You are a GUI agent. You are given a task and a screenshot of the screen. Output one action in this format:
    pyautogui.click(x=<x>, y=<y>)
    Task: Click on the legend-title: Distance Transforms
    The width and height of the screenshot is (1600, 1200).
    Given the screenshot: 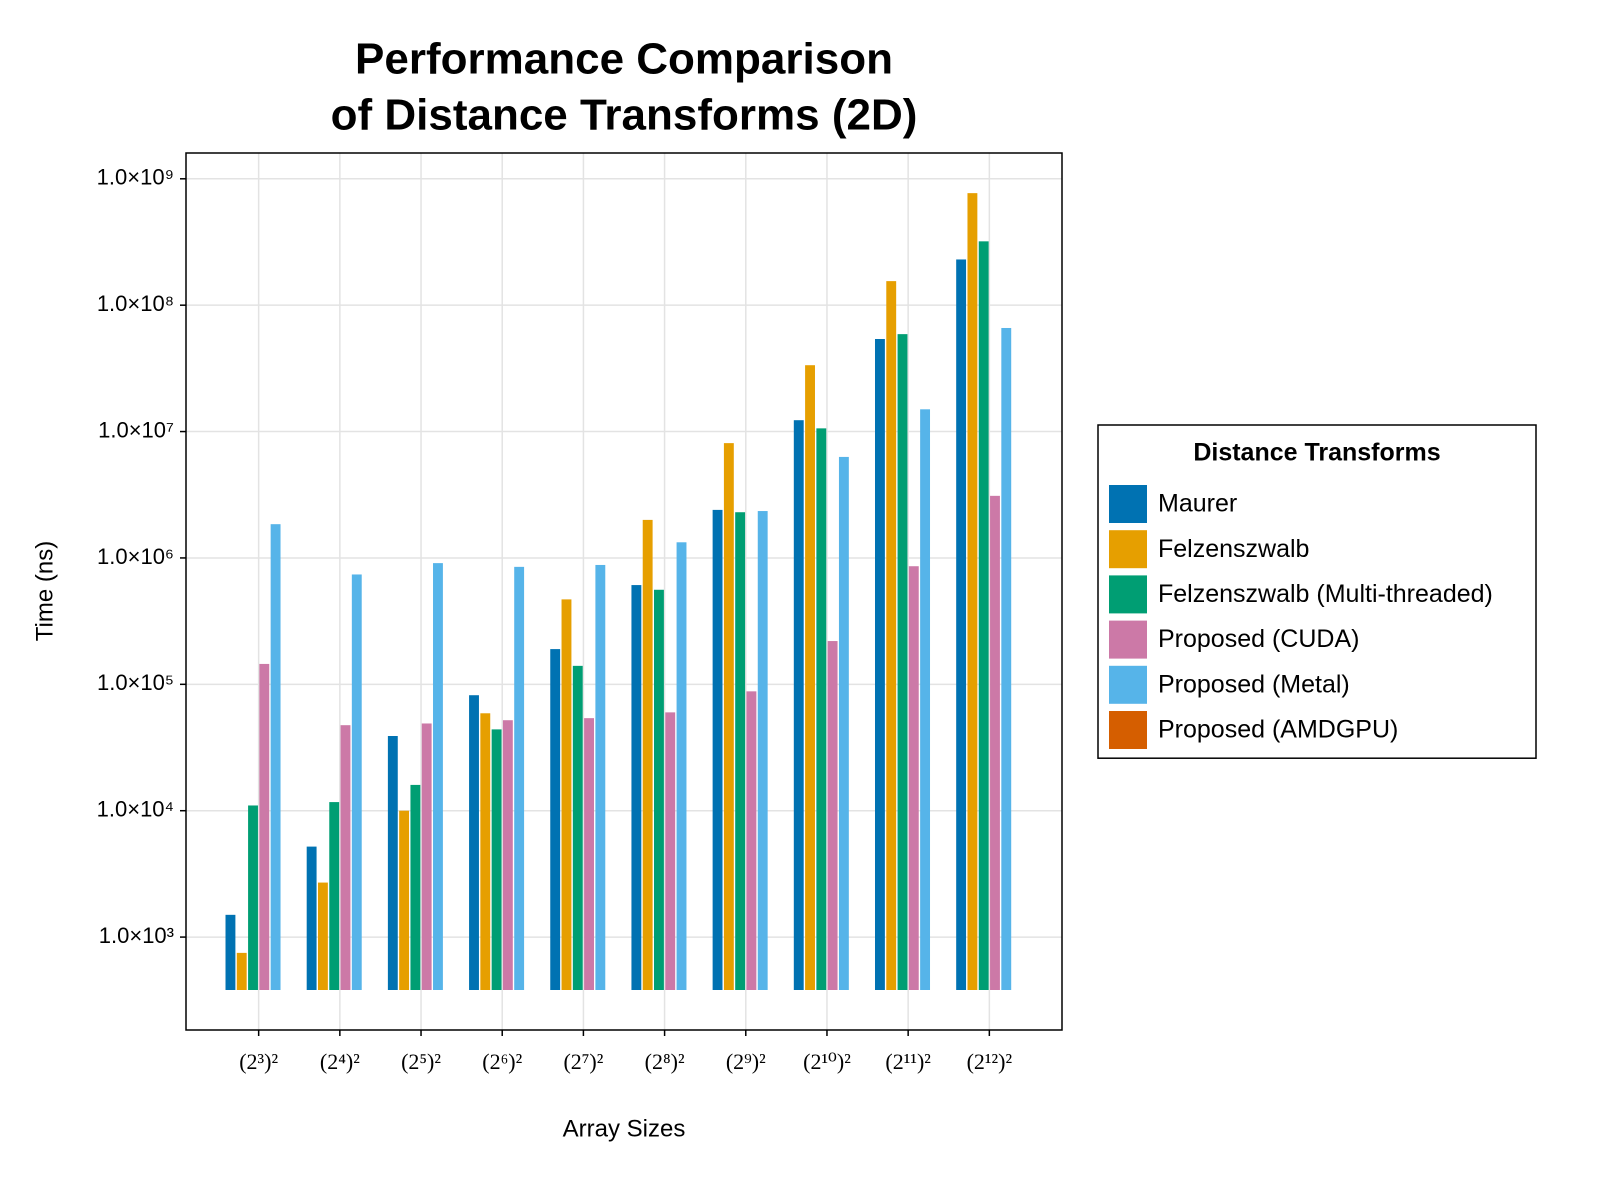 What is the action you would take?
    pyautogui.click(x=1316, y=453)
    